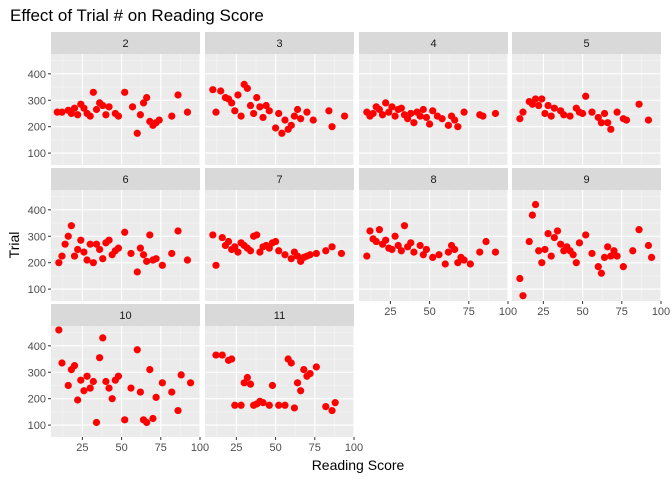  I want to click on x-axis-title: Reading Score, so click(358, 465).